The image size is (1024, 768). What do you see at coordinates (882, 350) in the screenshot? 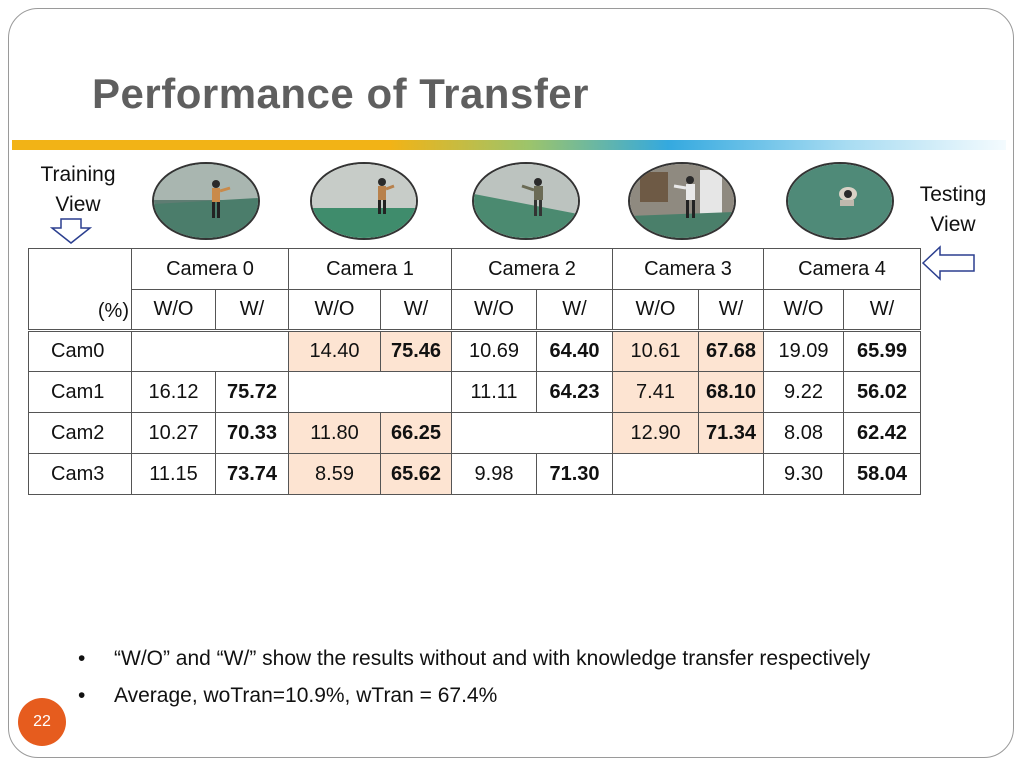
I see `table-cell: 65.99` at bounding box center [882, 350].